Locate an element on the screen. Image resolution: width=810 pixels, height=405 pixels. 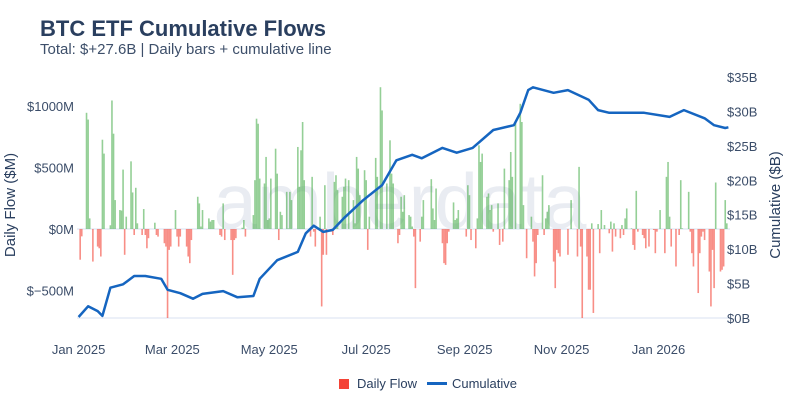
y-axis-title: Daily Flow ($M) is located at coordinates (10, 205).